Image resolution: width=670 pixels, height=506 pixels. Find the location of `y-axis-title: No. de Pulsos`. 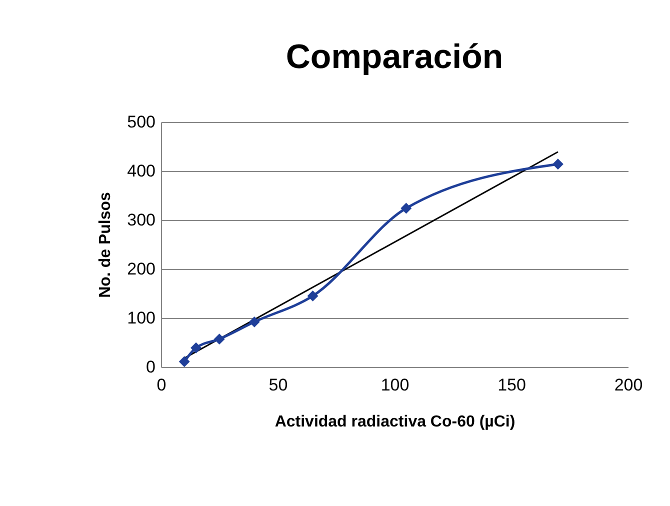

y-axis-title: No. de Pulsos is located at coordinates (105, 245).